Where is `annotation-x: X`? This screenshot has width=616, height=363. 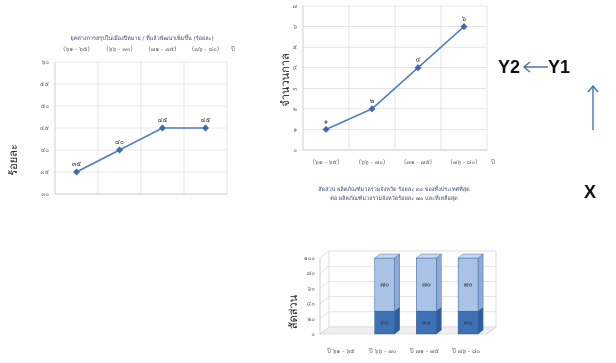 annotation-x: X is located at coordinates (590, 192).